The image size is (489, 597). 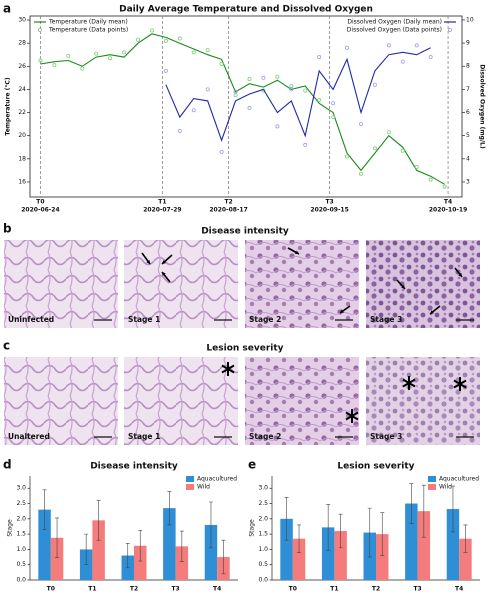 What do you see at coordinates (31, 319) in the screenshot?
I see `image-label: Uninfected` at bounding box center [31, 319].